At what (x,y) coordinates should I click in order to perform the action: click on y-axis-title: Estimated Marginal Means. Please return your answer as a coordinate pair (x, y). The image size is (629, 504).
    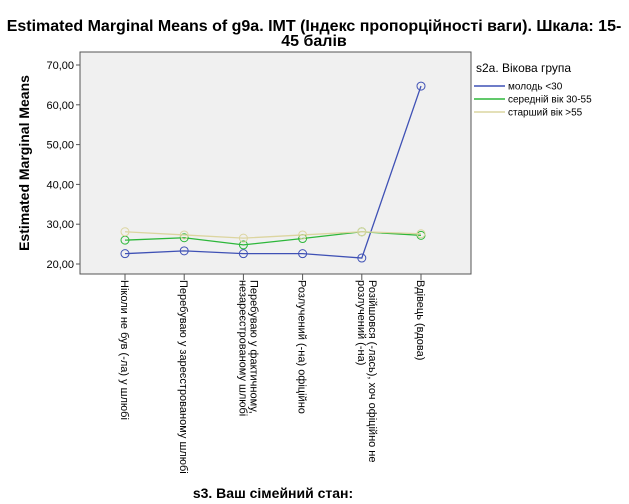
    Looking at the image, I should click on (24, 163).